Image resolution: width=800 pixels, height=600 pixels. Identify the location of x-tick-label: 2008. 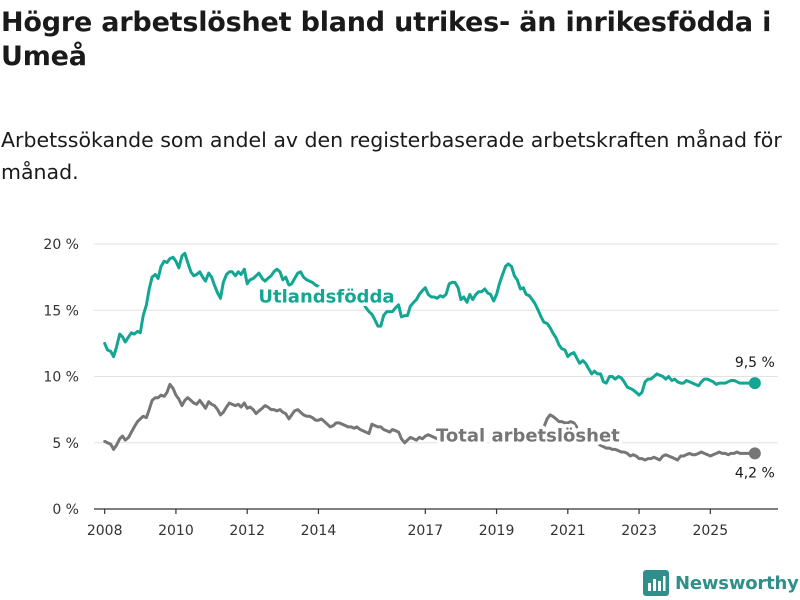
(105, 531).